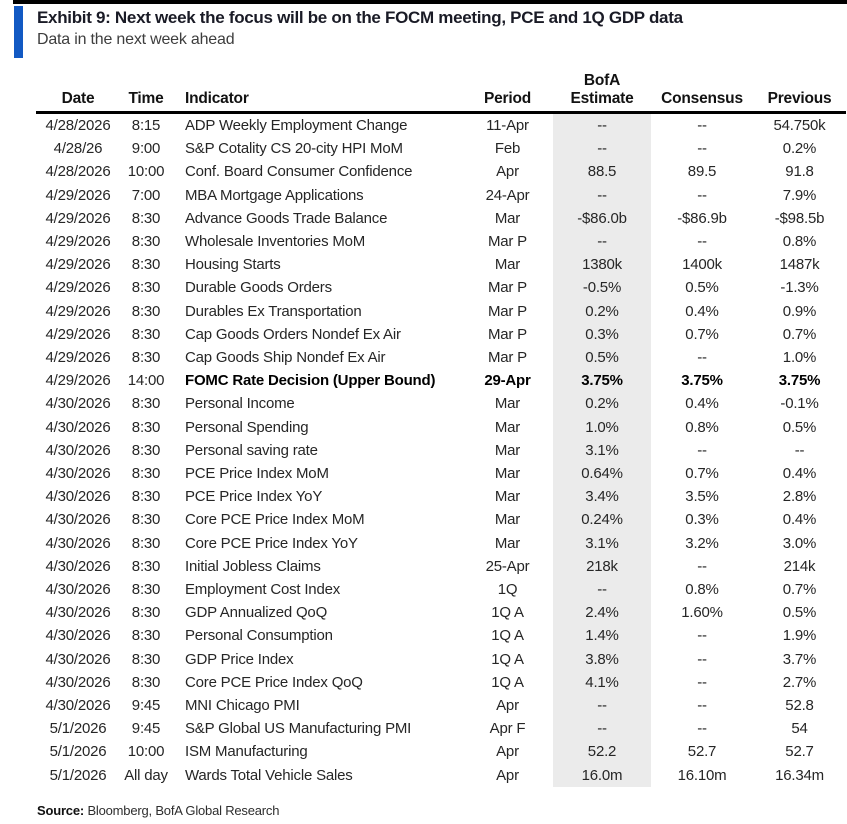  Describe the element at coordinates (310, 381) in the screenshot. I see `cell-indicator: FOMC Rate Decision (Upper Bound)` at that location.